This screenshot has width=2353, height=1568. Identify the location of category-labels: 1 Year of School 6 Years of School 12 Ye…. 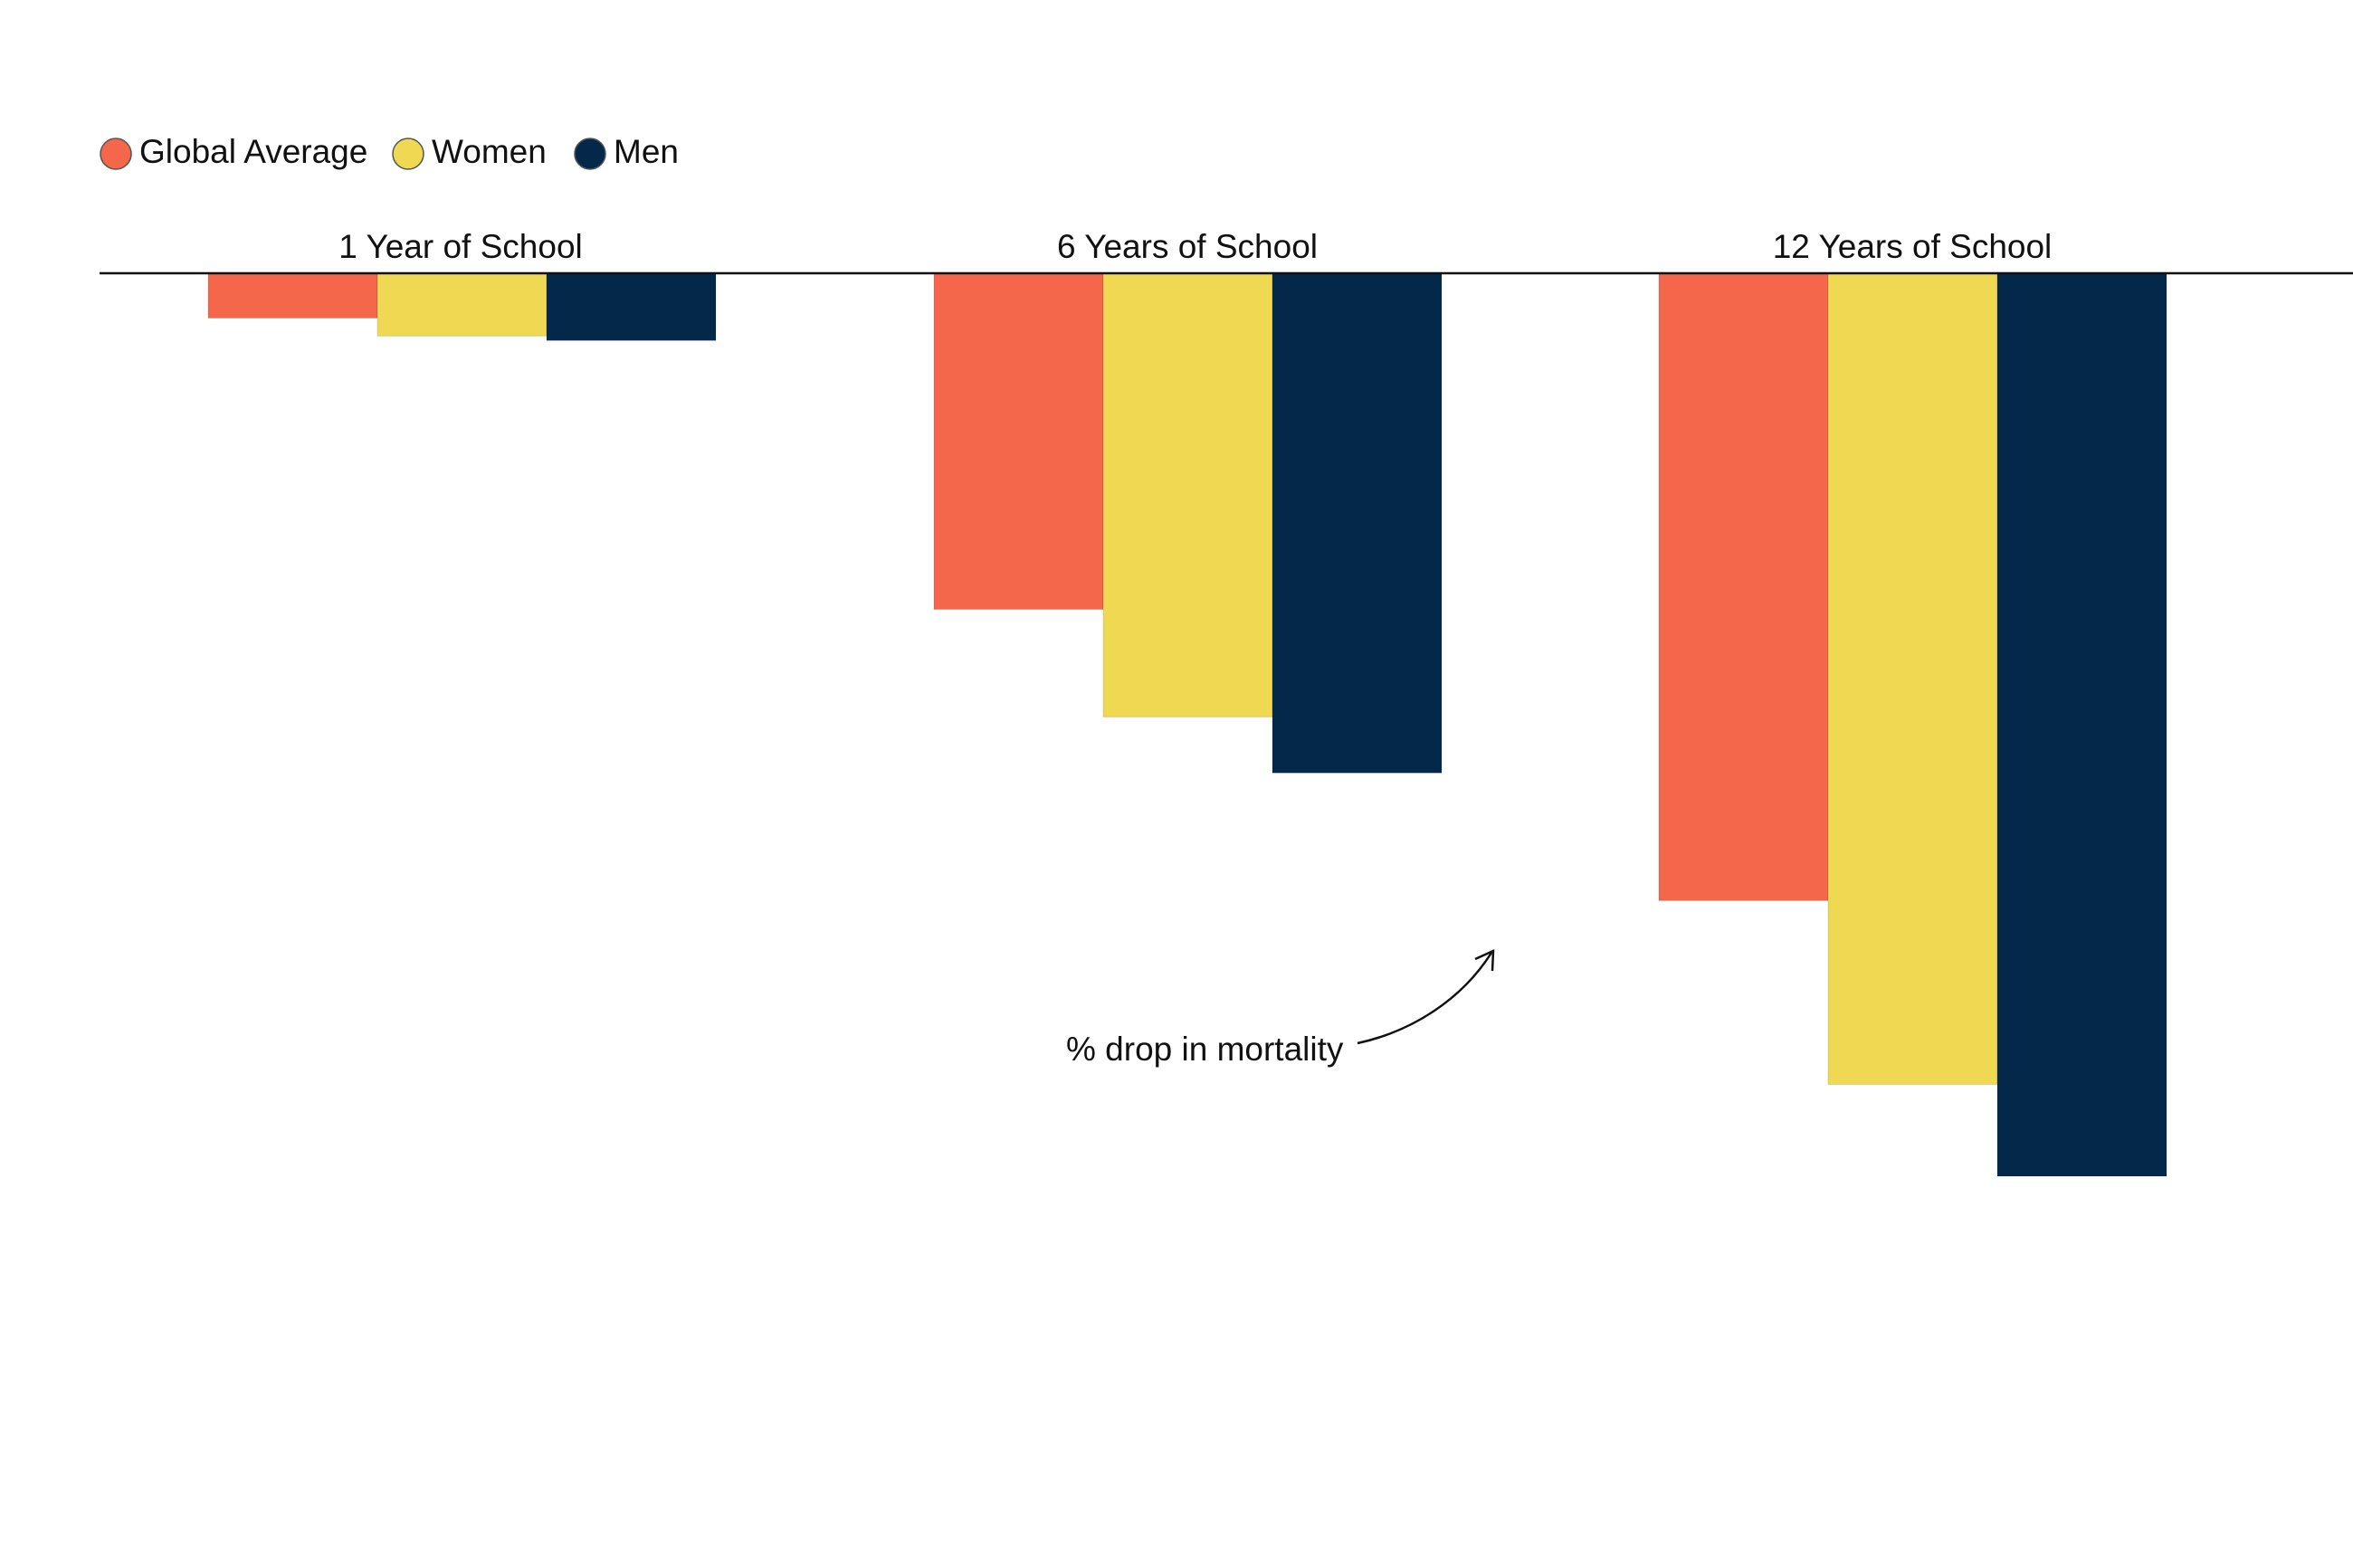
(1195, 247).